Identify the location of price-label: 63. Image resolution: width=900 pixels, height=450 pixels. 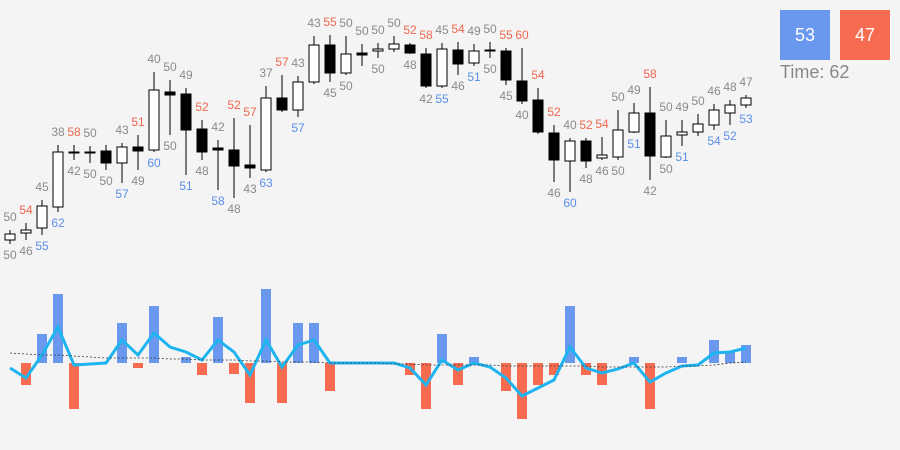
(266, 183).